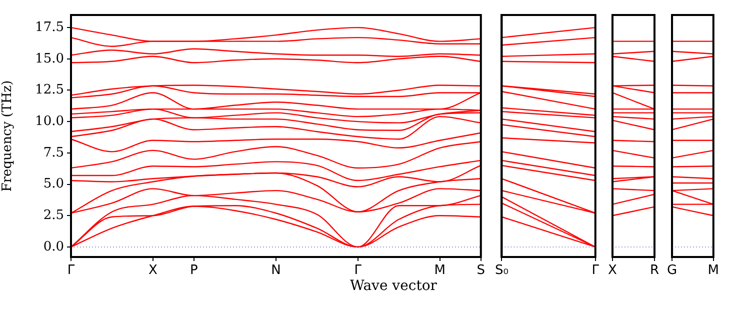 The width and height of the screenshot is (737, 310). What do you see at coordinates (672, 270) in the screenshot?
I see `x-tick-label: G` at bounding box center [672, 270].